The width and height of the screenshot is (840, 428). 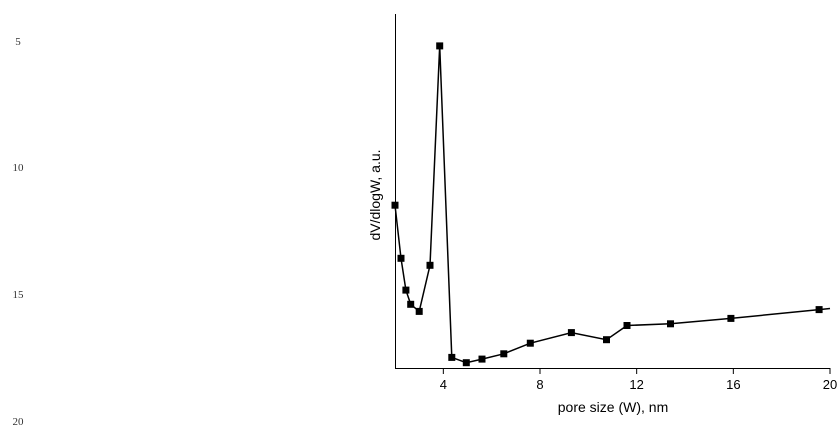 What do you see at coordinates (539, 384) in the screenshot?
I see `x-tick-label: 8` at bounding box center [539, 384].